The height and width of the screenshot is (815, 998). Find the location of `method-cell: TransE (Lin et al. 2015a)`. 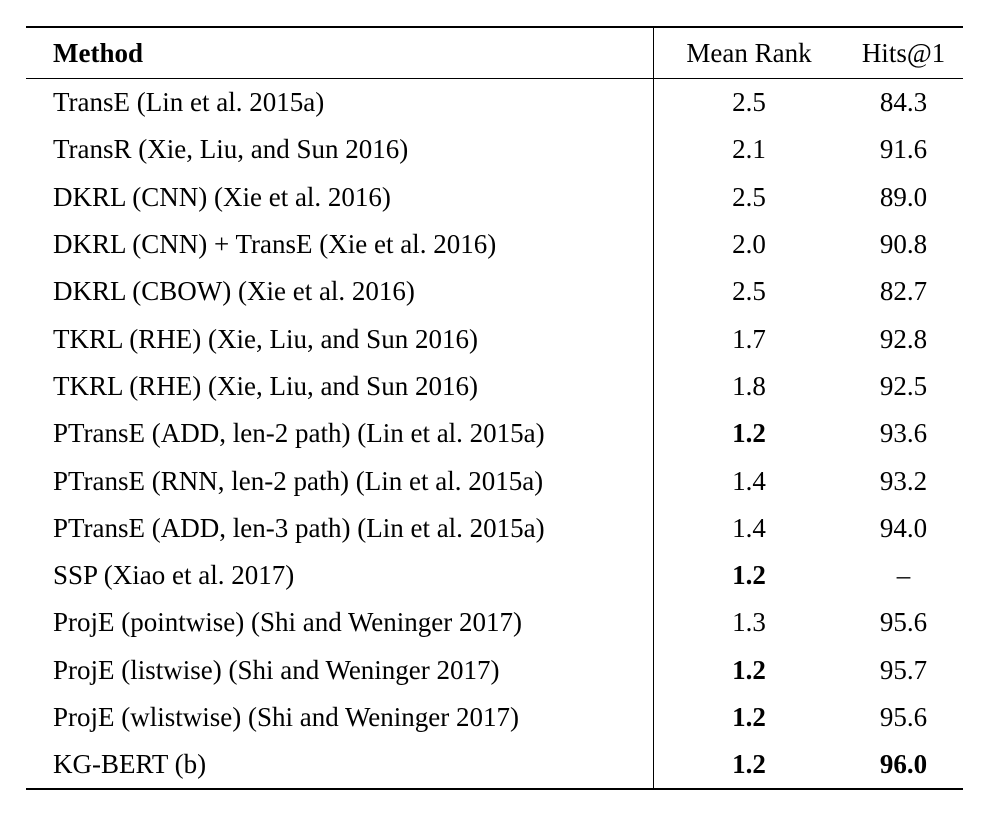

method-cell: TransE (Lin et al. 2015a) is located at coordinates (340, 102).